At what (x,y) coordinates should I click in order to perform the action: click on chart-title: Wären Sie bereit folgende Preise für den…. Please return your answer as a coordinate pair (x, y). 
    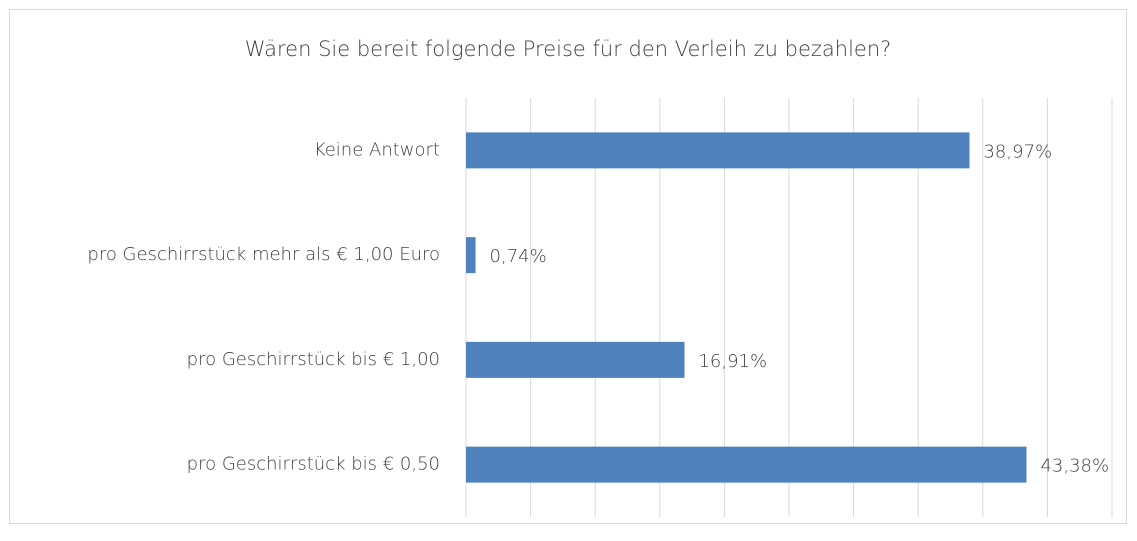
    Looking at the image, I should click on (568, 49).